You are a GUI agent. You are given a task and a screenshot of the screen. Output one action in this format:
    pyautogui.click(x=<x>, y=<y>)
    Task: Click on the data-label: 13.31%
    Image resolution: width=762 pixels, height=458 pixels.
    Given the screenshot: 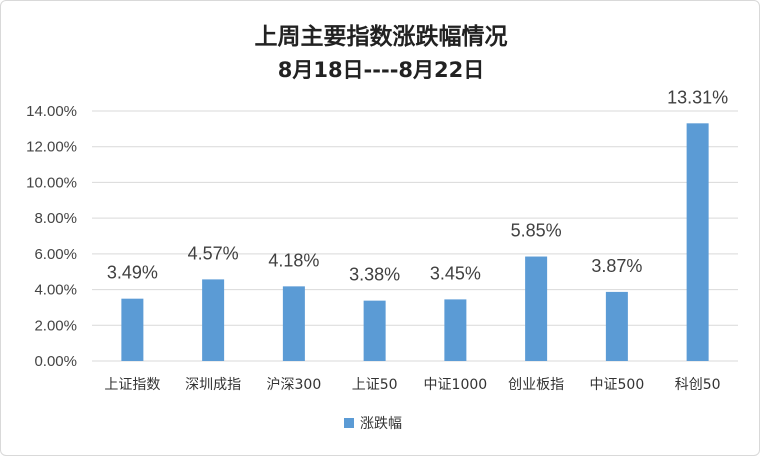 What is the action you would take?
    pyautogui.click(x=697, y=97)
    